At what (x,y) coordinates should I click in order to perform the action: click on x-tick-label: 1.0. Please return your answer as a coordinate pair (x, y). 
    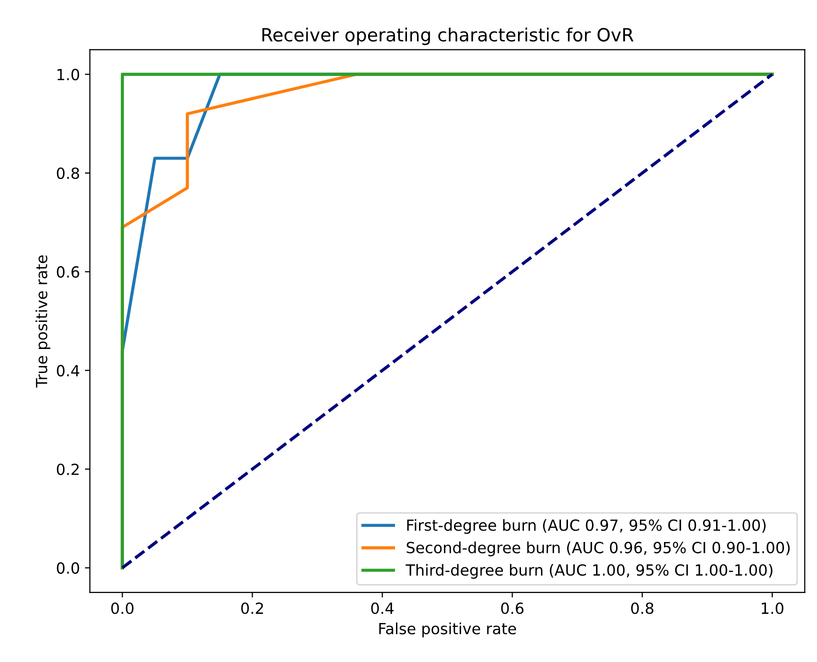
    Looking at the image, I should click on (773, 608).